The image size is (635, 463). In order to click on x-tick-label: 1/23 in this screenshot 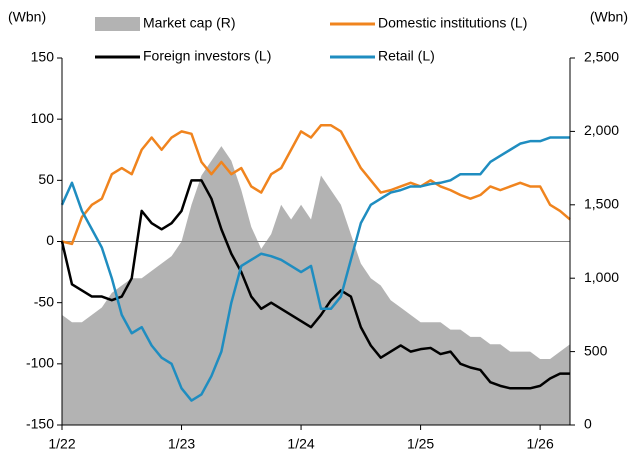, I will do `click(181, 444)`.